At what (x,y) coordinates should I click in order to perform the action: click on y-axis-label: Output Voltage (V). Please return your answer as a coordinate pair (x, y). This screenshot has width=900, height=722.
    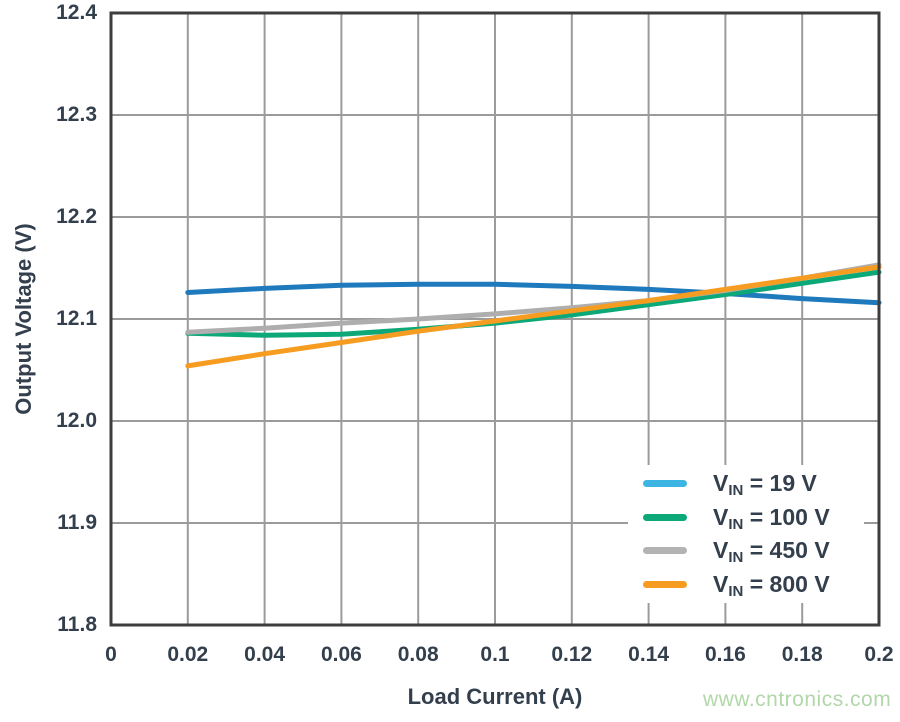
    Looking at the image, I should click on (23, 319).